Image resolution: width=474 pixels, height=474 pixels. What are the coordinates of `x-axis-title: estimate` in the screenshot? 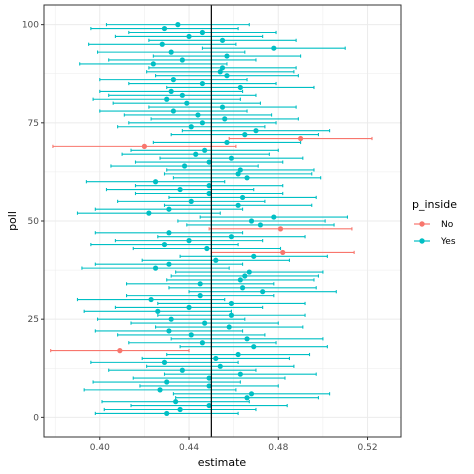 It's located at (222, 462).